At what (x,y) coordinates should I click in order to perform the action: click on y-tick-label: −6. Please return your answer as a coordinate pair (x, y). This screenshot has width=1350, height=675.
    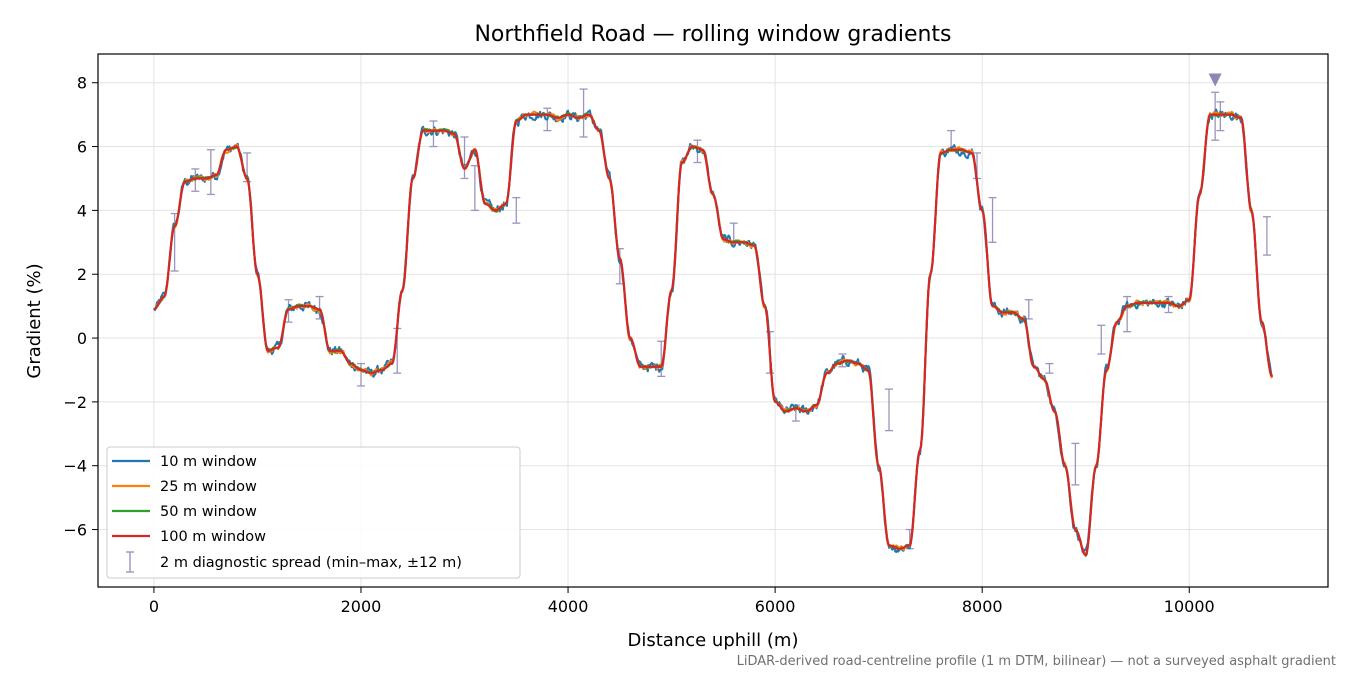
    Looking at the image, I should click on (75, 530).